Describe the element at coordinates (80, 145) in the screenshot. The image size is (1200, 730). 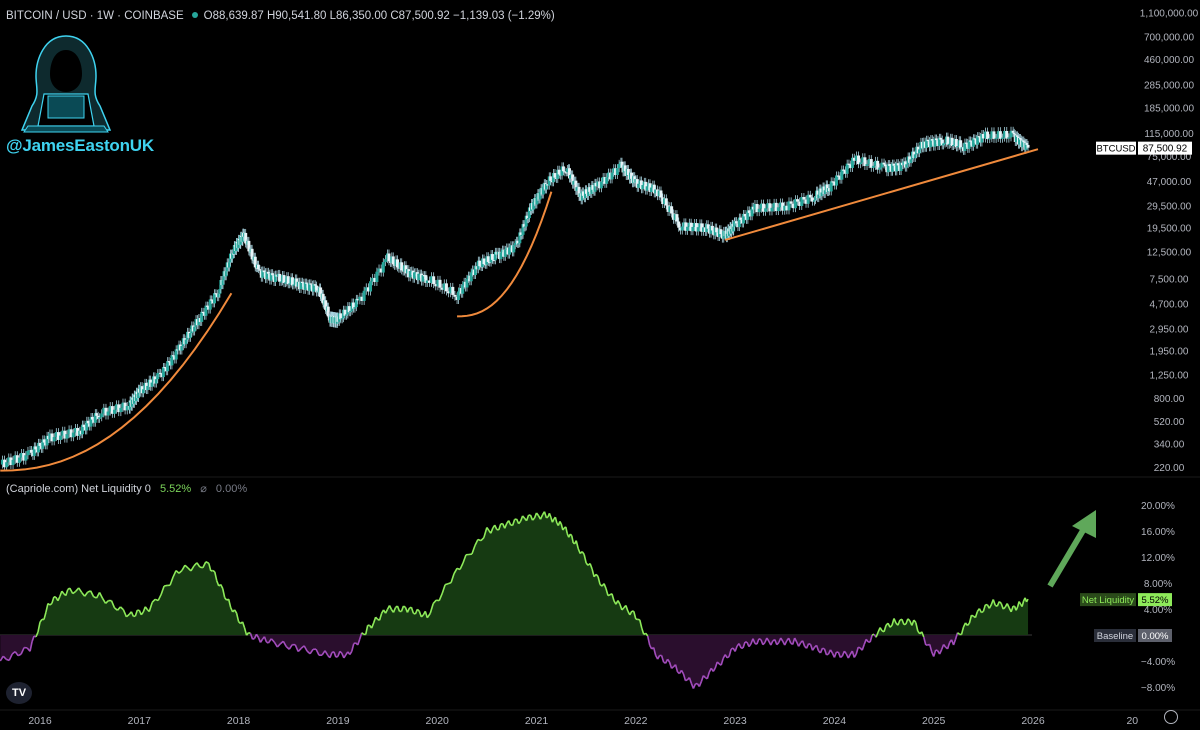
I see `author-handle: @JamesEastonUK` at that location.